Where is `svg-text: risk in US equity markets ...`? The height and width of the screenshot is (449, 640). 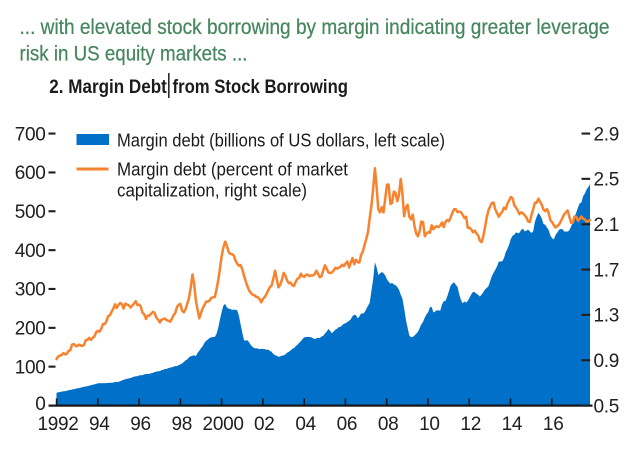
svg-text: risk in US equity markets ... is located at coordinates (134, 54).